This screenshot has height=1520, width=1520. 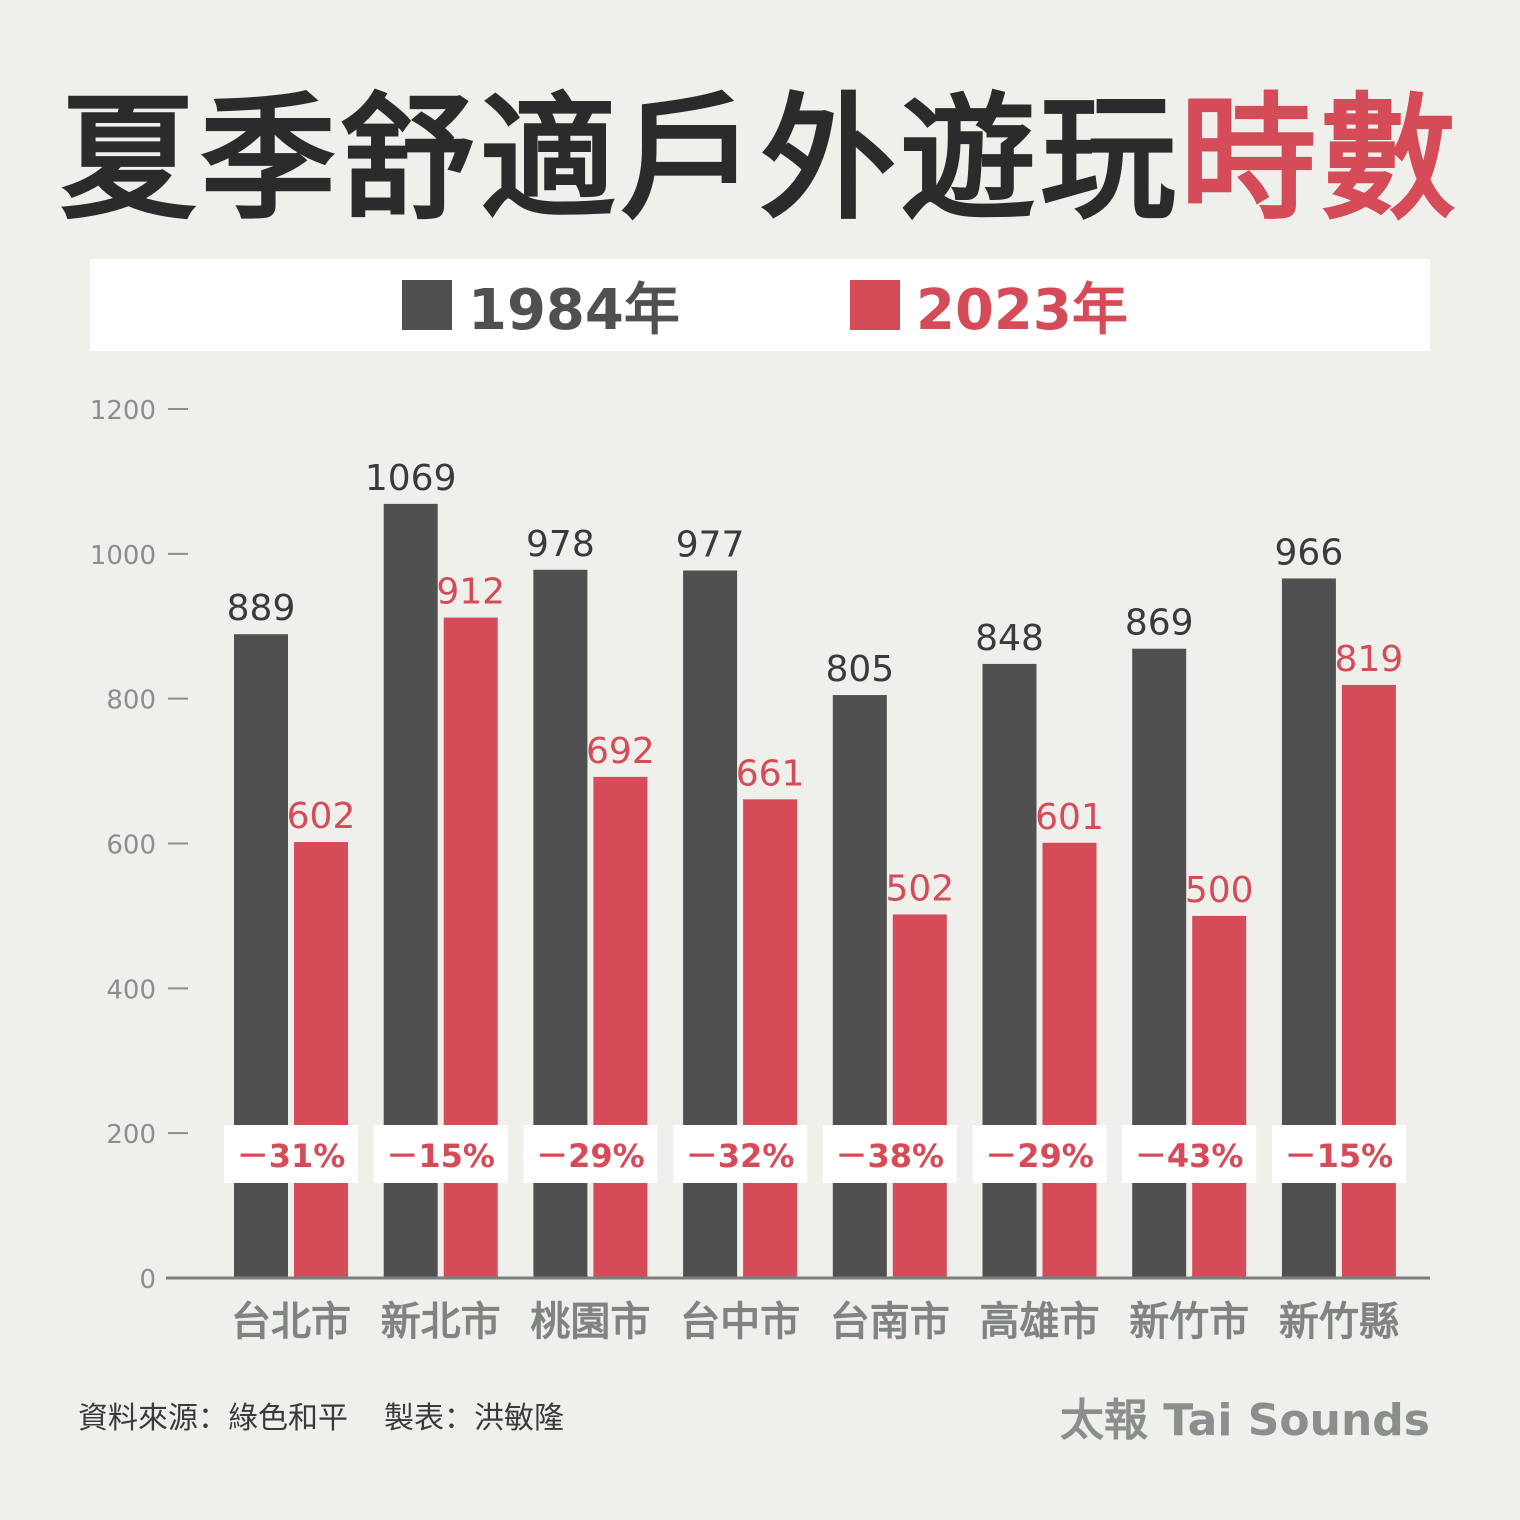 What do you see at coordinates (1369, 659) in the screenshot?
I see `value-label-2023: 819` at bounding box center [1369, 659].